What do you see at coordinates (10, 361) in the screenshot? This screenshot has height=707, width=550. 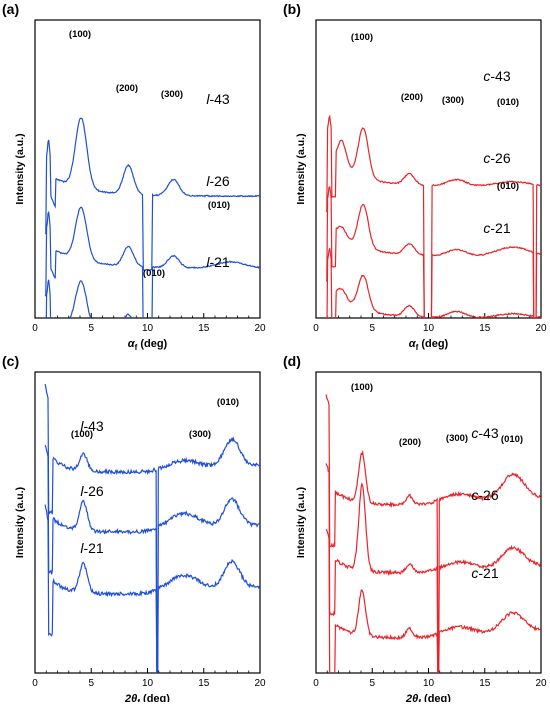 I see `panel-label: (c)` at bounding box center [10, 361].